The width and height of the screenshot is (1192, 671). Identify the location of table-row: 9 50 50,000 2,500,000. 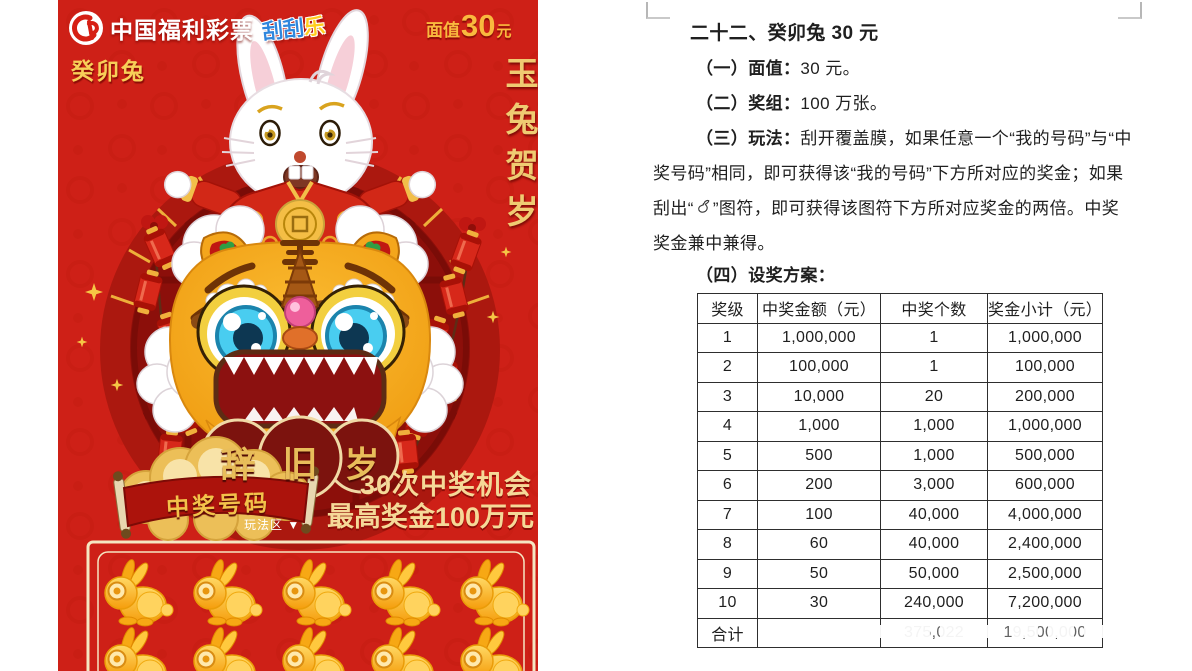
(900, 573).